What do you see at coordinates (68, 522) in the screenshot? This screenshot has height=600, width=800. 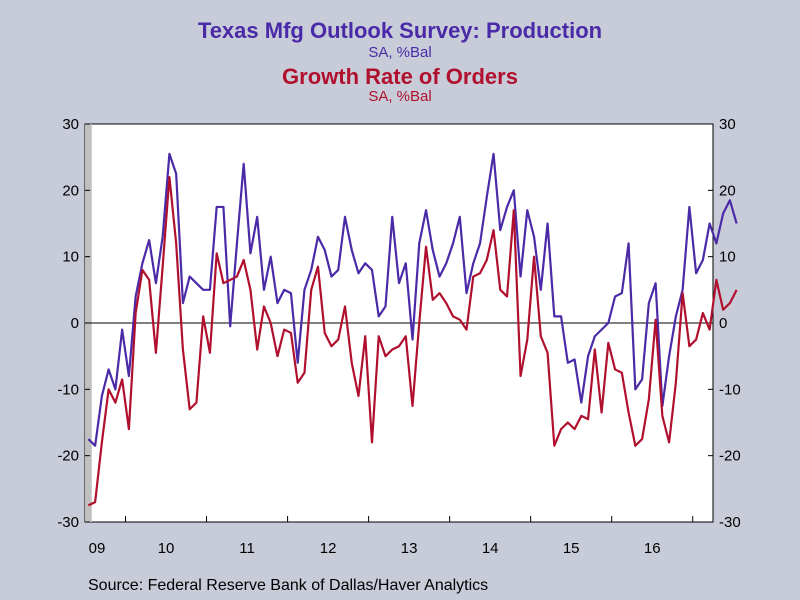 I see `y-tick-label-left: -30` at bounding box center [68, 522].